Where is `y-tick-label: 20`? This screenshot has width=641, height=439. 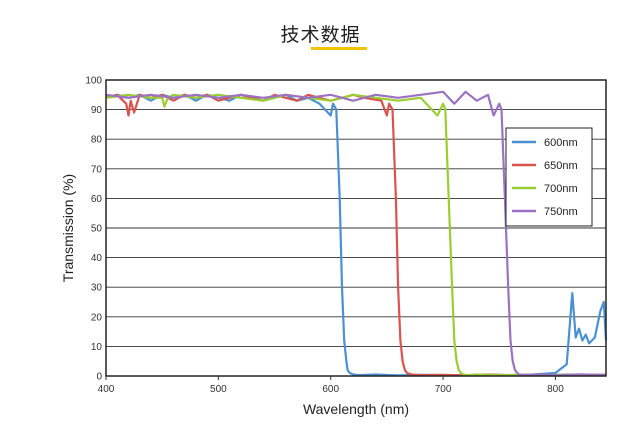
y-tick-label: 20 is located at coordinates (97, 317).